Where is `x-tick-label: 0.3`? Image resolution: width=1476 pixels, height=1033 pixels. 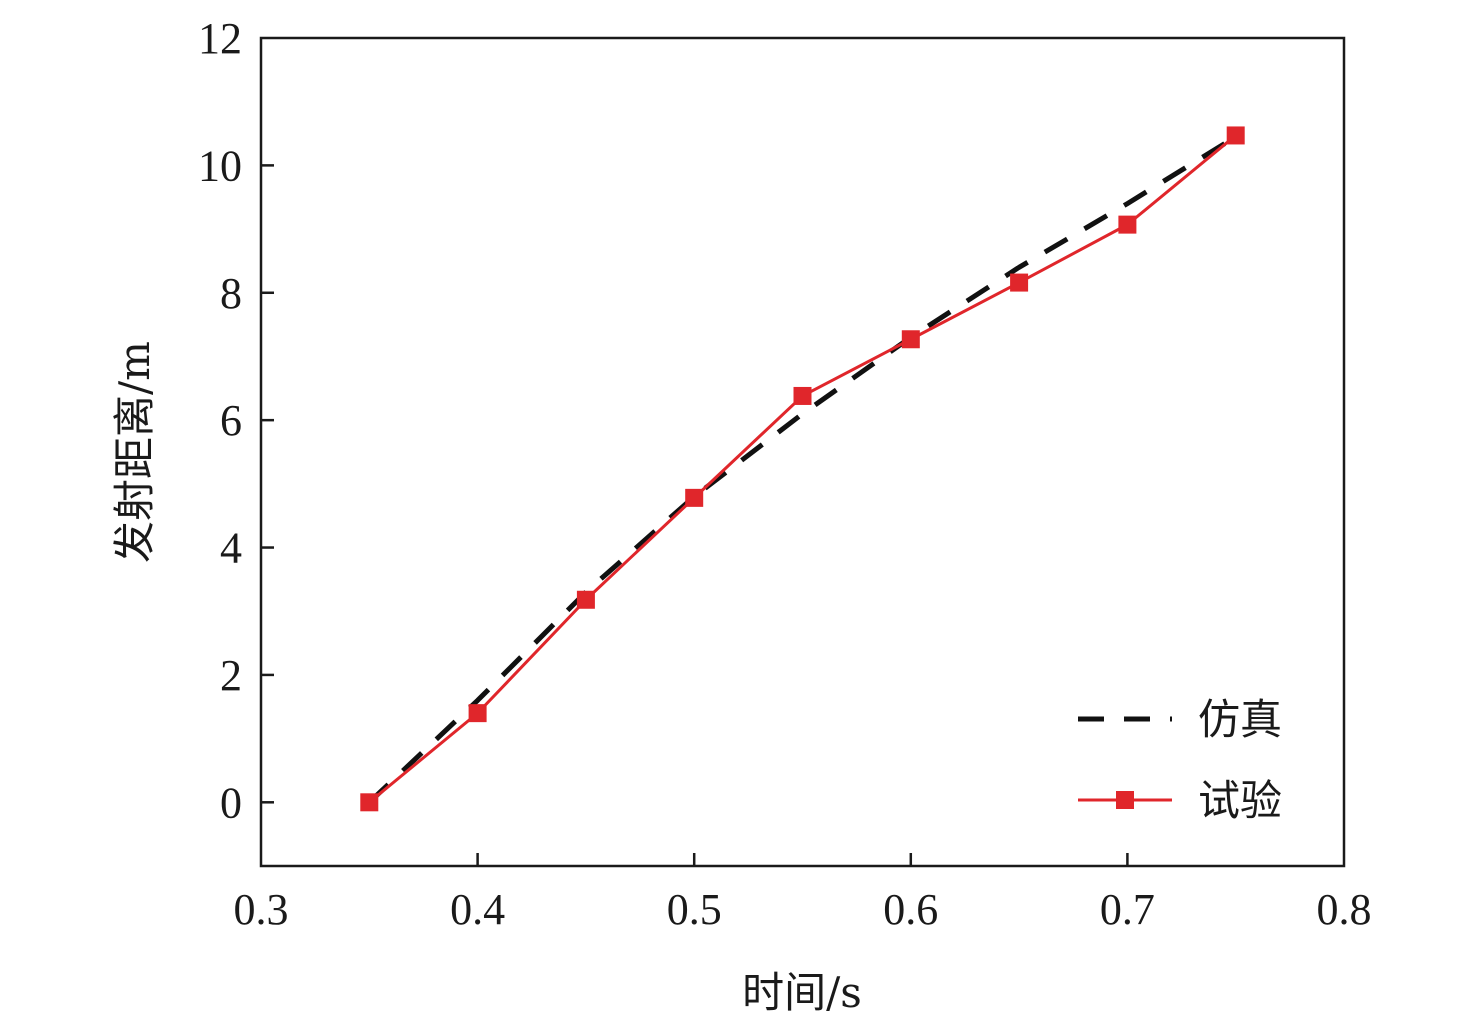 x-tick-label: 0.3 is located at coordinates (261, 909).